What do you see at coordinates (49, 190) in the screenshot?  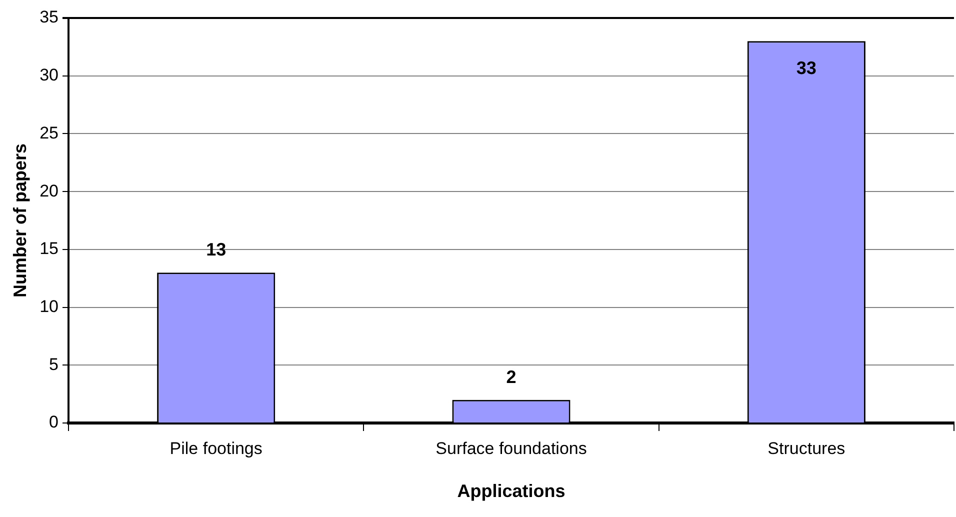 I see `y-tick-label: 20` at bounding box center [49, 190].